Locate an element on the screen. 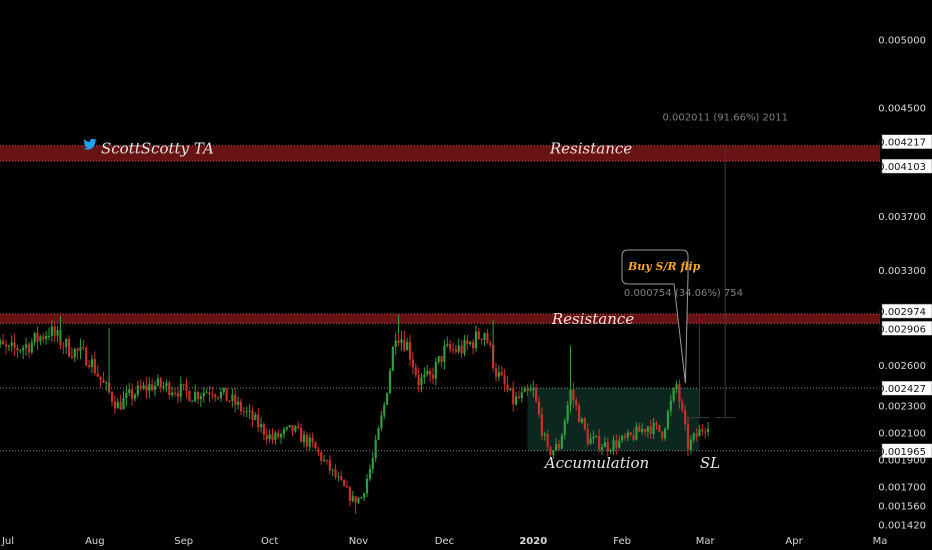 The height and width of the screenshot is (550, 932). x-tick-label-3: Oct is located at coordinates (269, 541).